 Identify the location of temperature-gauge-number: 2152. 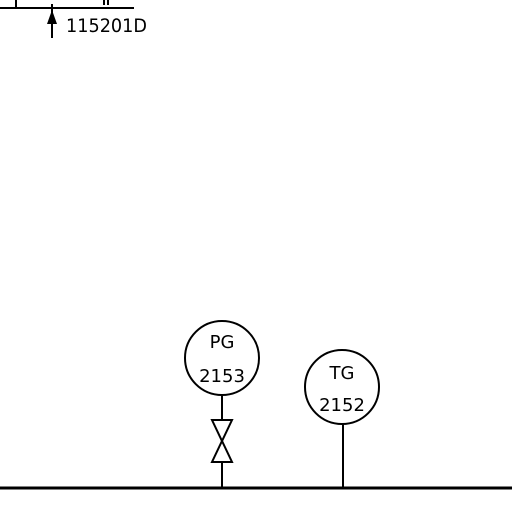
(342, 405).